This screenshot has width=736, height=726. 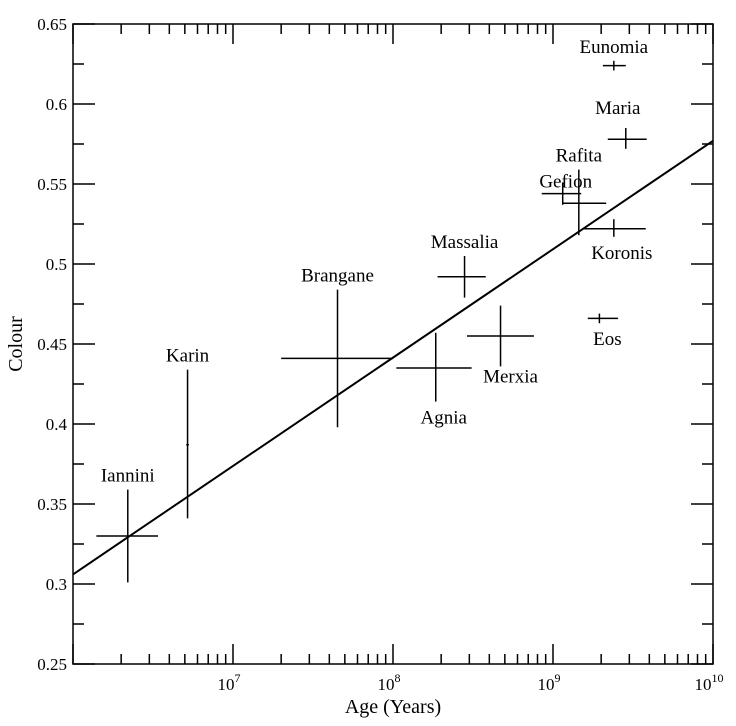 What do you see at coordinates (57, 424) in the screenshot?
I see `y-tick-label: 0.4` at bounding box center [57, 424].